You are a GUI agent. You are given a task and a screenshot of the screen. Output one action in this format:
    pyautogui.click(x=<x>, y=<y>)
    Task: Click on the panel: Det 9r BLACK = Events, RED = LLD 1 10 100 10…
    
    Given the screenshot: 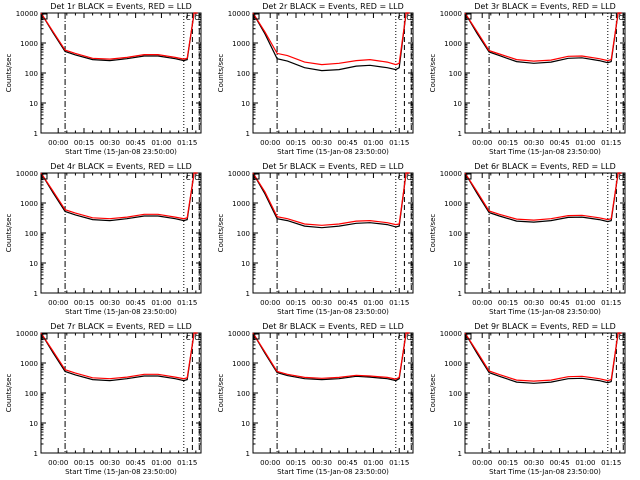 What is the action you would take?
    pyautogui.click(x=527, y=399)
    